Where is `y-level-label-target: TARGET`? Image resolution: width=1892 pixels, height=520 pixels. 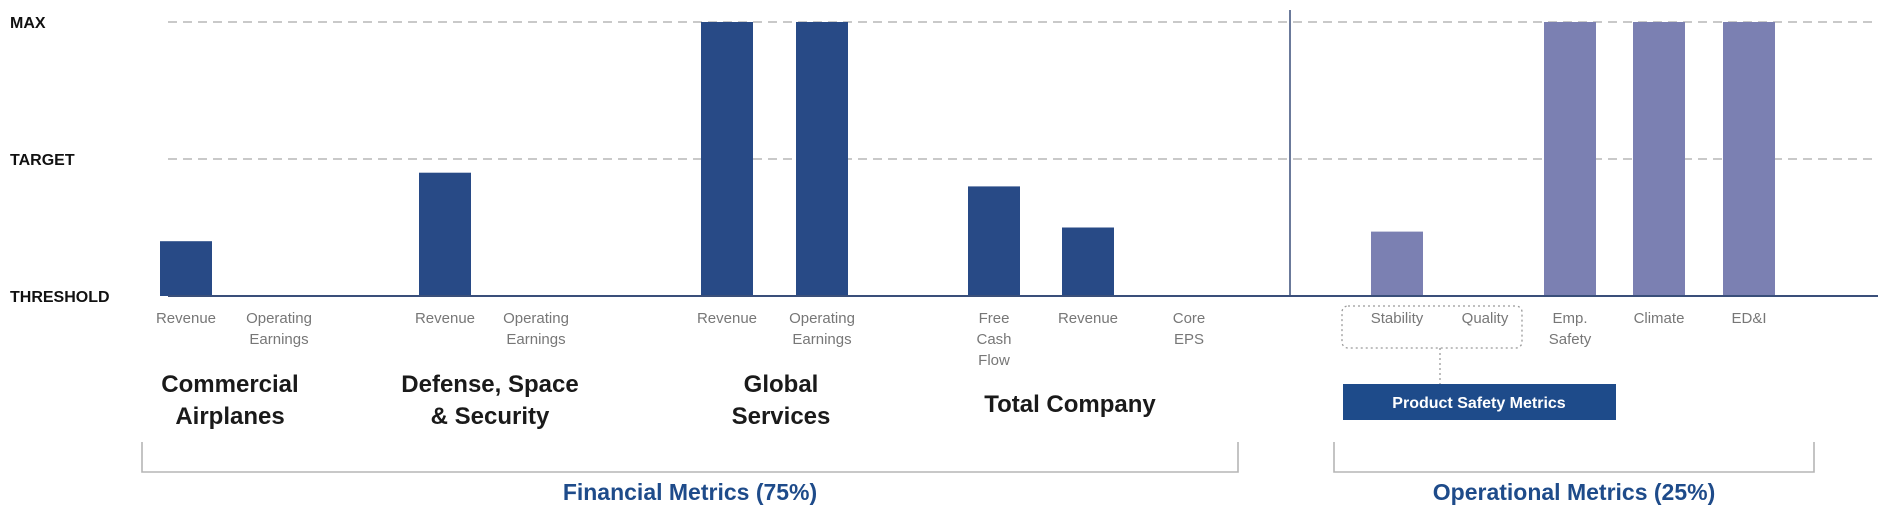
y-level-label-target: TARGET is located at coordinates (42, 160).